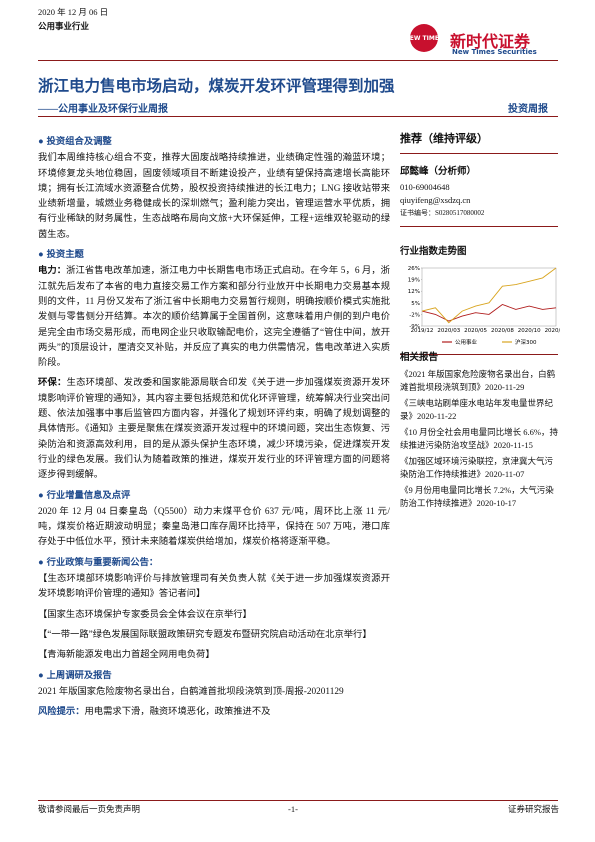 The image size is (595, 842). Describe the element at coordinates (477, 467) in the screenshot. I see `related-title: 《加强区域环境污染联控，京津冀大气污染防治工作持续推进》` at that location.